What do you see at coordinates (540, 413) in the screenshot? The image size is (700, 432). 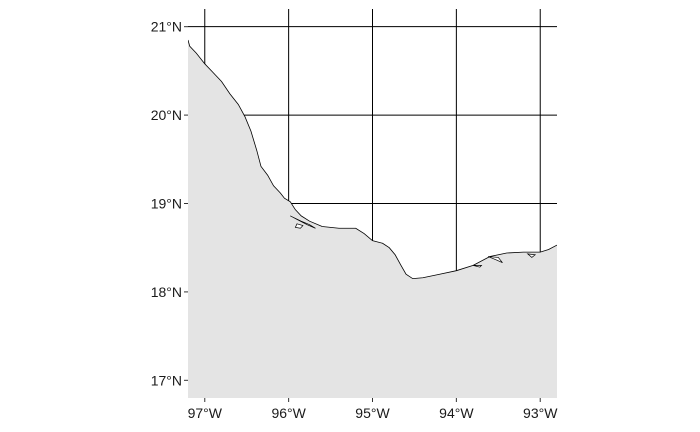 I see `x-tick-label: 93°W` at bounding box center [540, 413].